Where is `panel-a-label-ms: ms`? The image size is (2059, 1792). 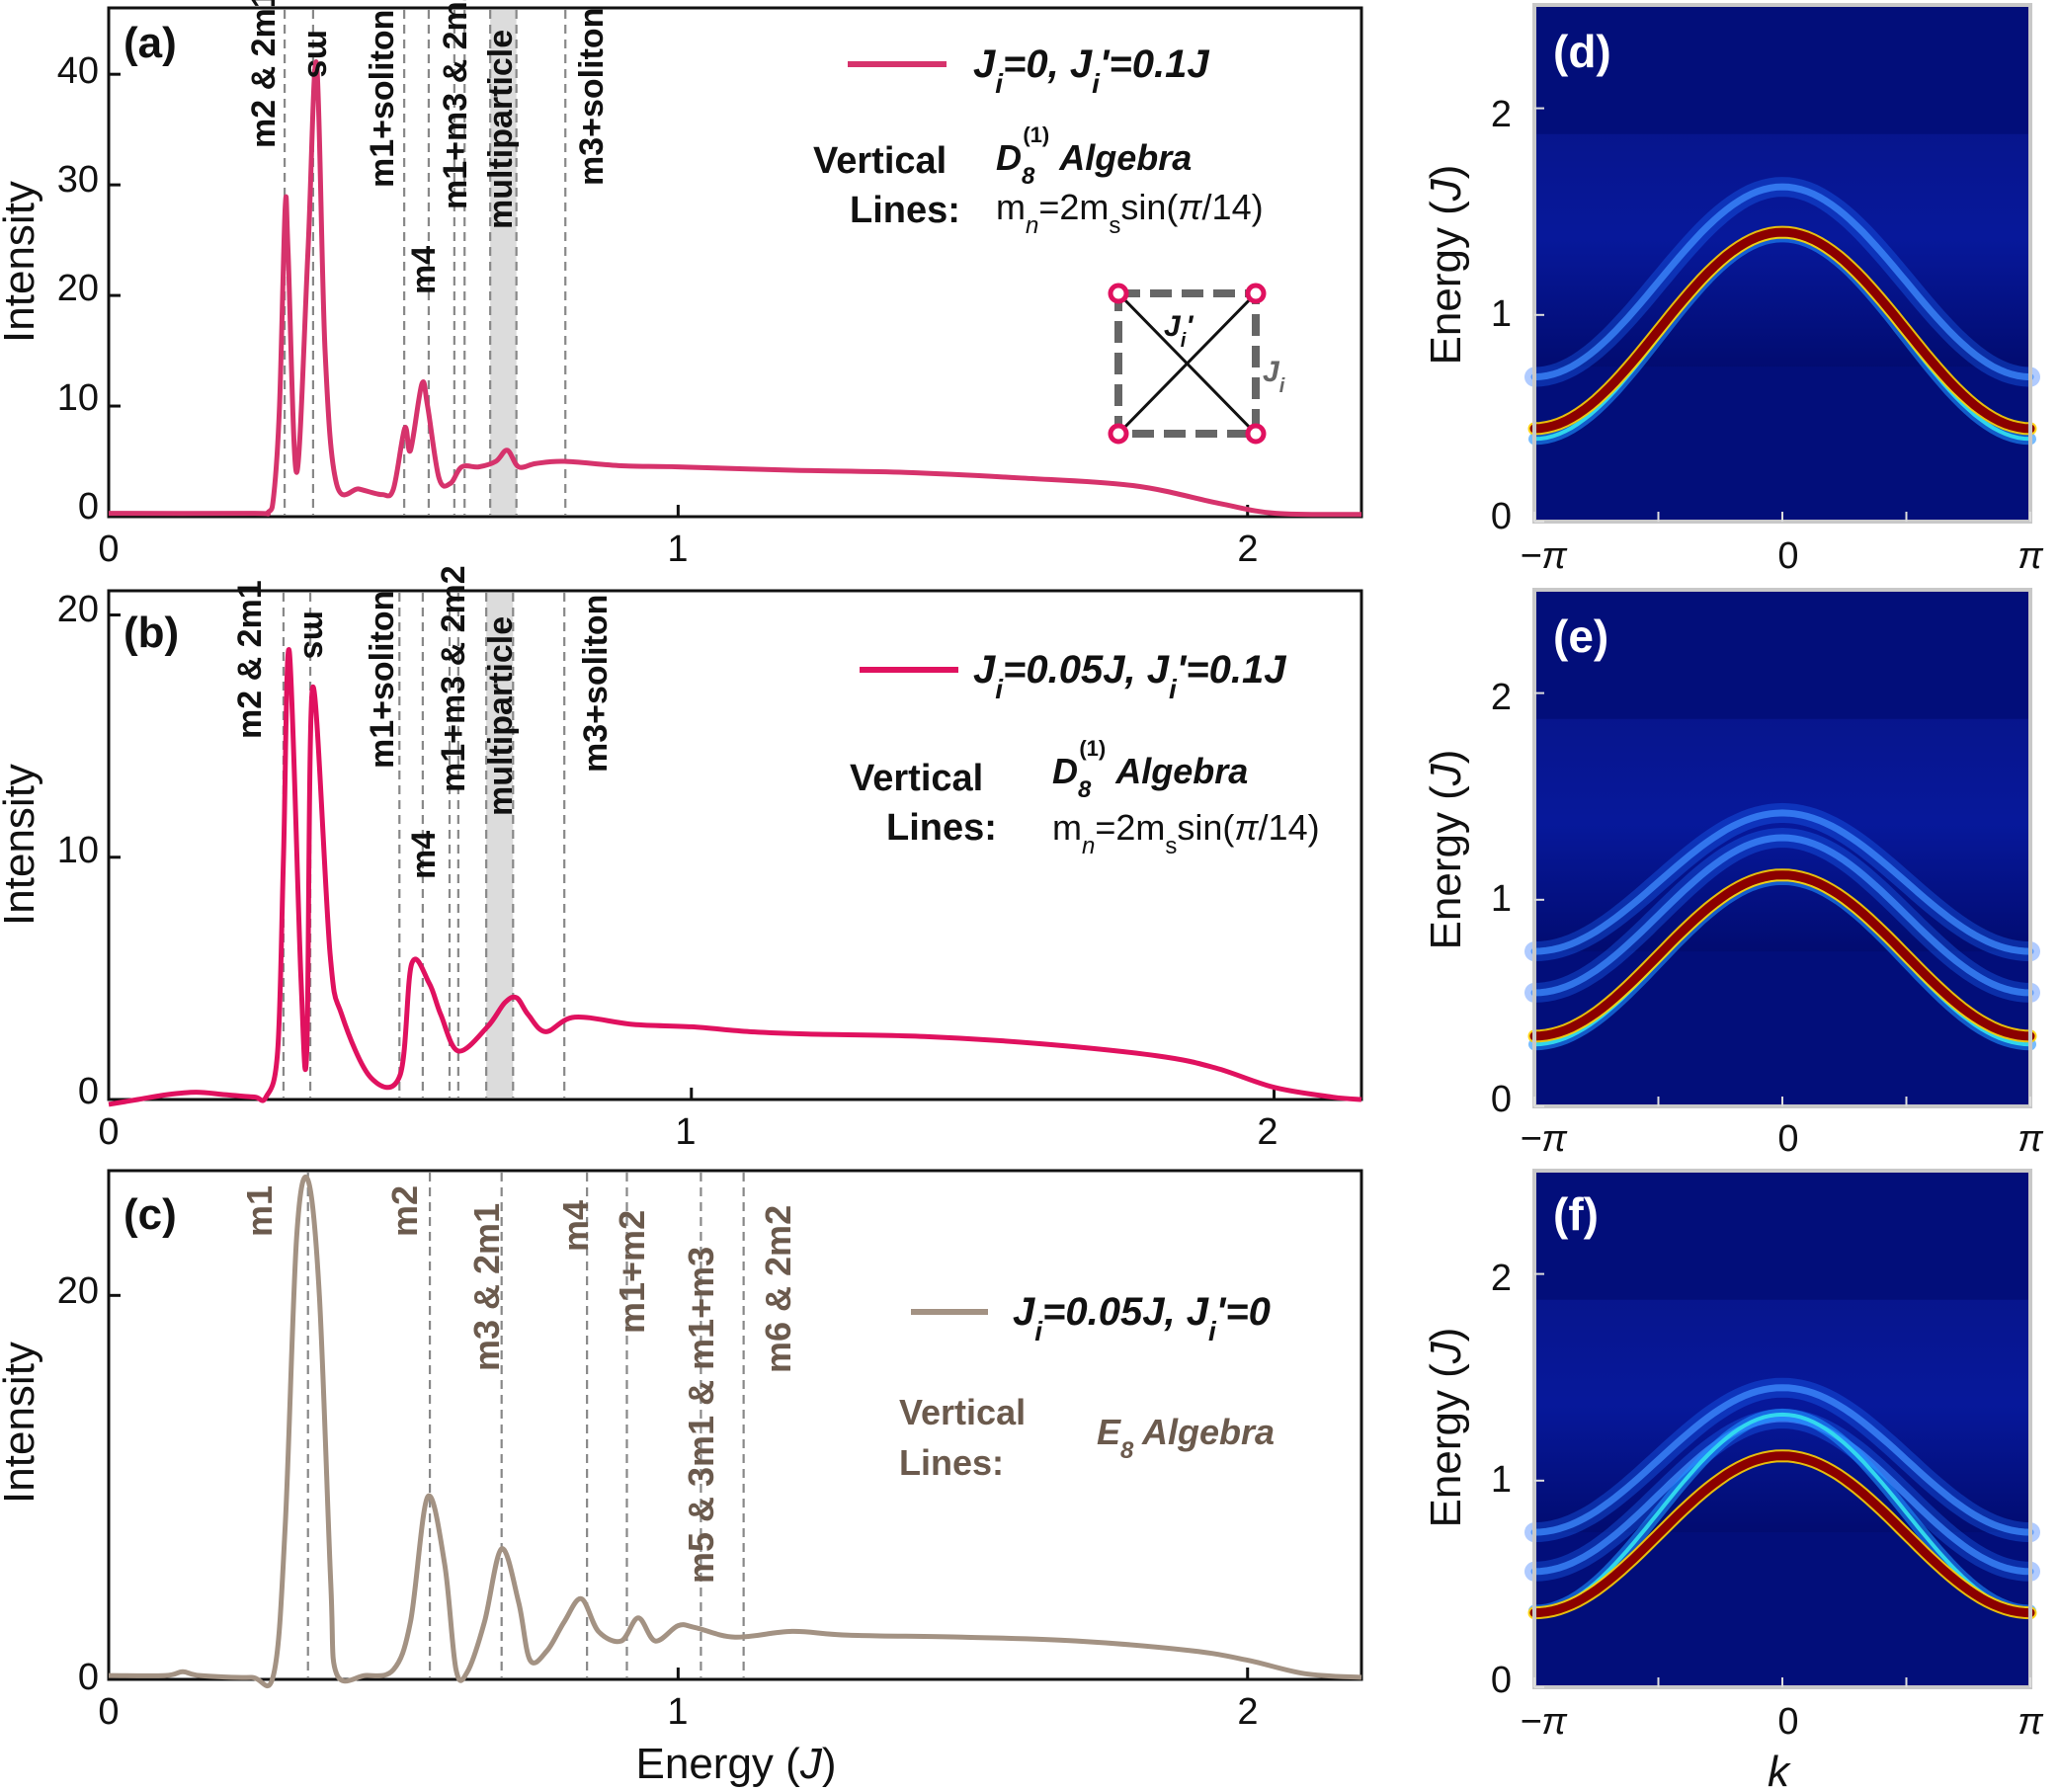
panel-a-label-ms: ms is located at coordinates (319, 54).